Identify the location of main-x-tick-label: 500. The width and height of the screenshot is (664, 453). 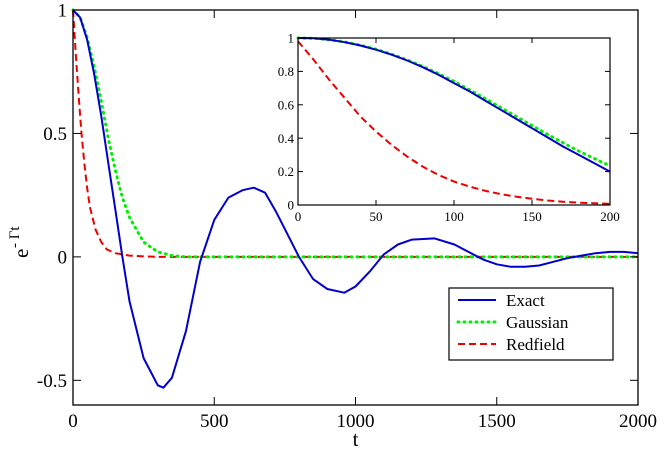
(214, 421).